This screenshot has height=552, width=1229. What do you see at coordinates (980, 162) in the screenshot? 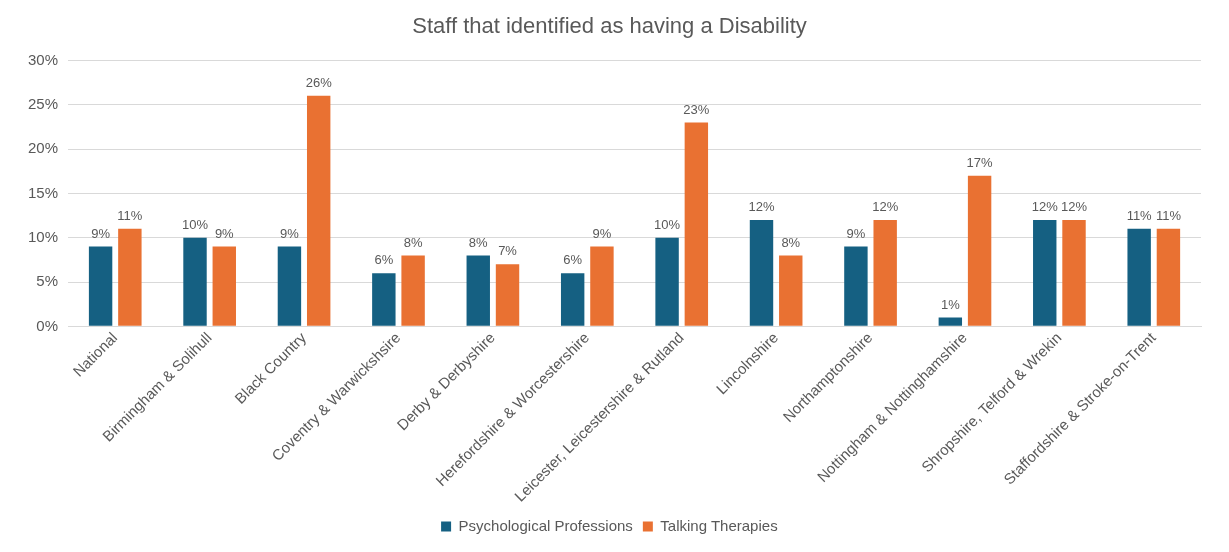
I see `data-label: 17%` at bounding box center [980, 162].